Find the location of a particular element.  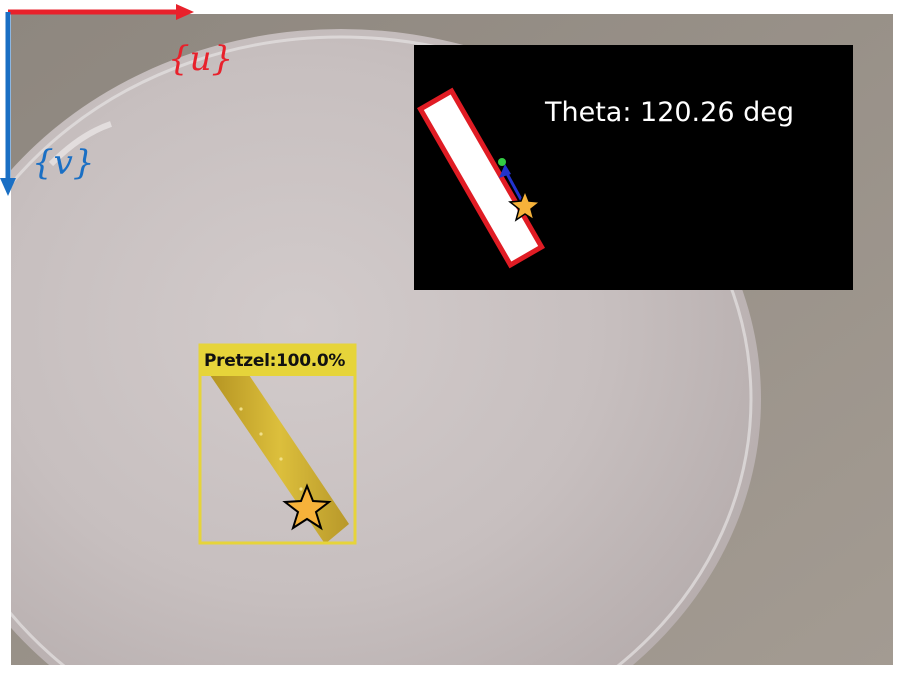

detection-label: Pretzel:100.0% is located at coordinates (275, 361).